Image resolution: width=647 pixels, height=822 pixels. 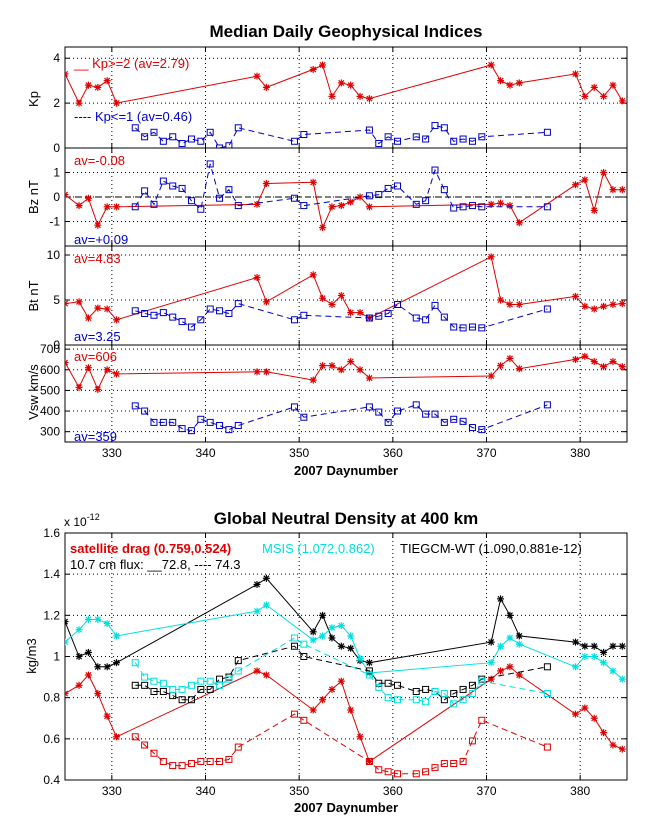 I want to click on vsw-red-av: av=606, so click(x=95, y=356).